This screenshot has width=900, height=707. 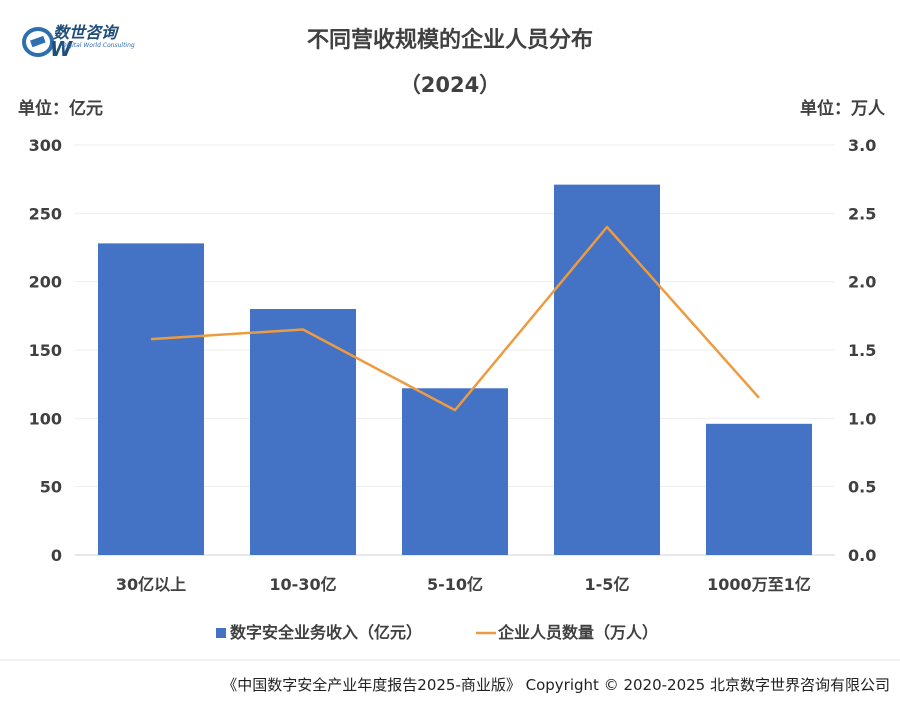 I want to click on company-logo: W 数世咨询 Digital World Consulting, so click(x=78, y=42).